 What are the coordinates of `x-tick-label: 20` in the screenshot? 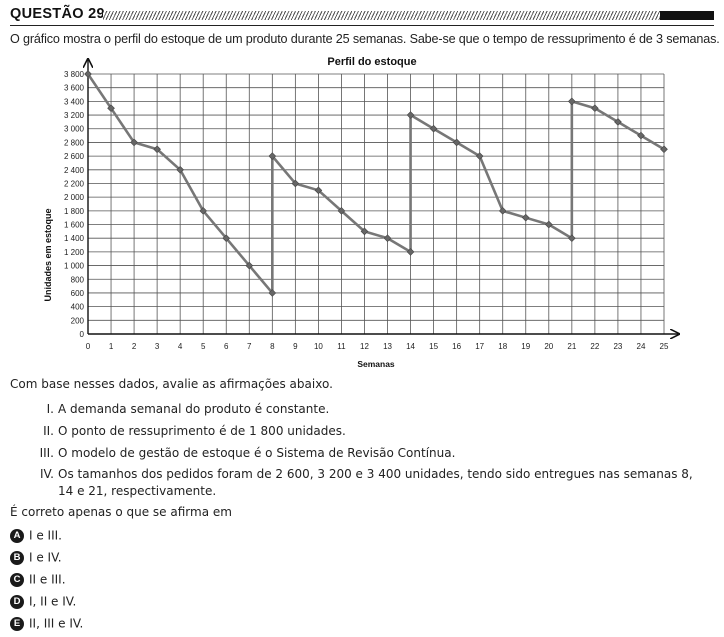 It's located at (548, 346).